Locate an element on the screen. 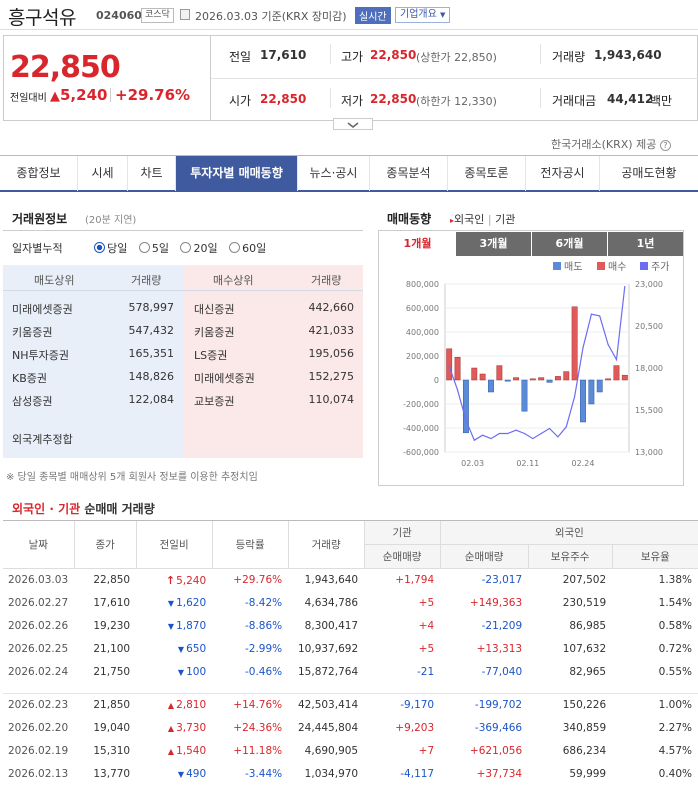  cell-rate: -8.42% is located at coordinates (263, 603).